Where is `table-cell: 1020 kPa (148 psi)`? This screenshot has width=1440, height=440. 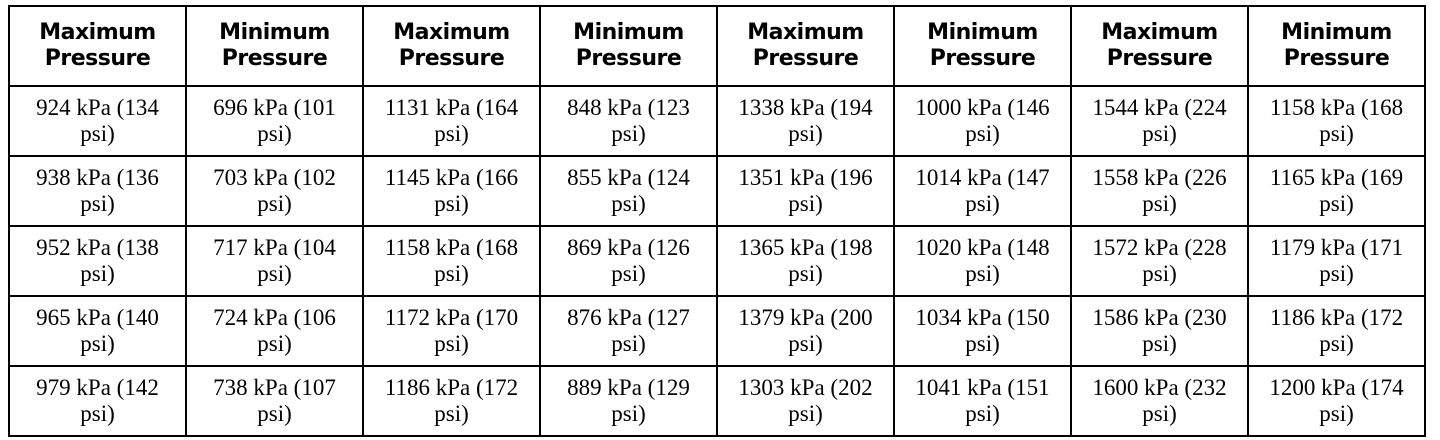 table-cell: 1020 kPa (148 psi) is located at coordinates (982, 261).